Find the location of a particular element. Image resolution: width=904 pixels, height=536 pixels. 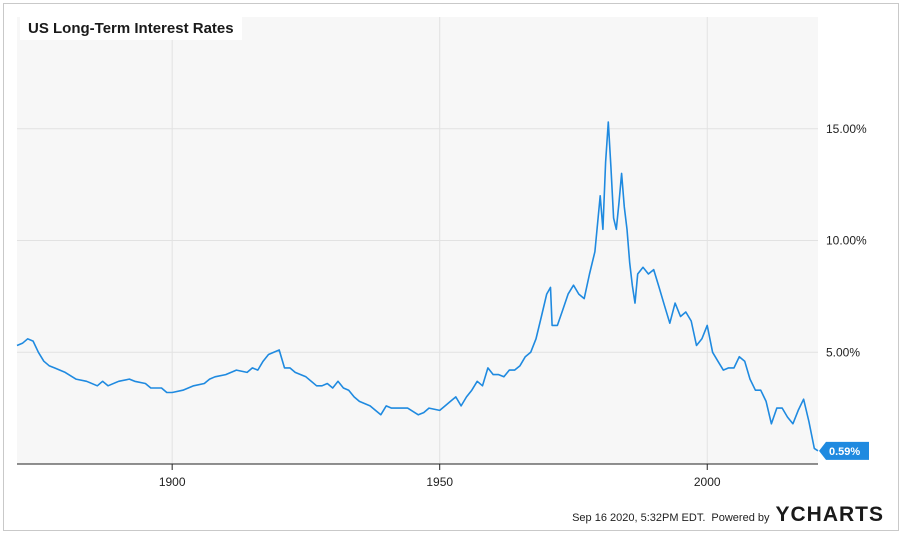

last-value-badge: 0.59% is located at coordinates (844, 450).